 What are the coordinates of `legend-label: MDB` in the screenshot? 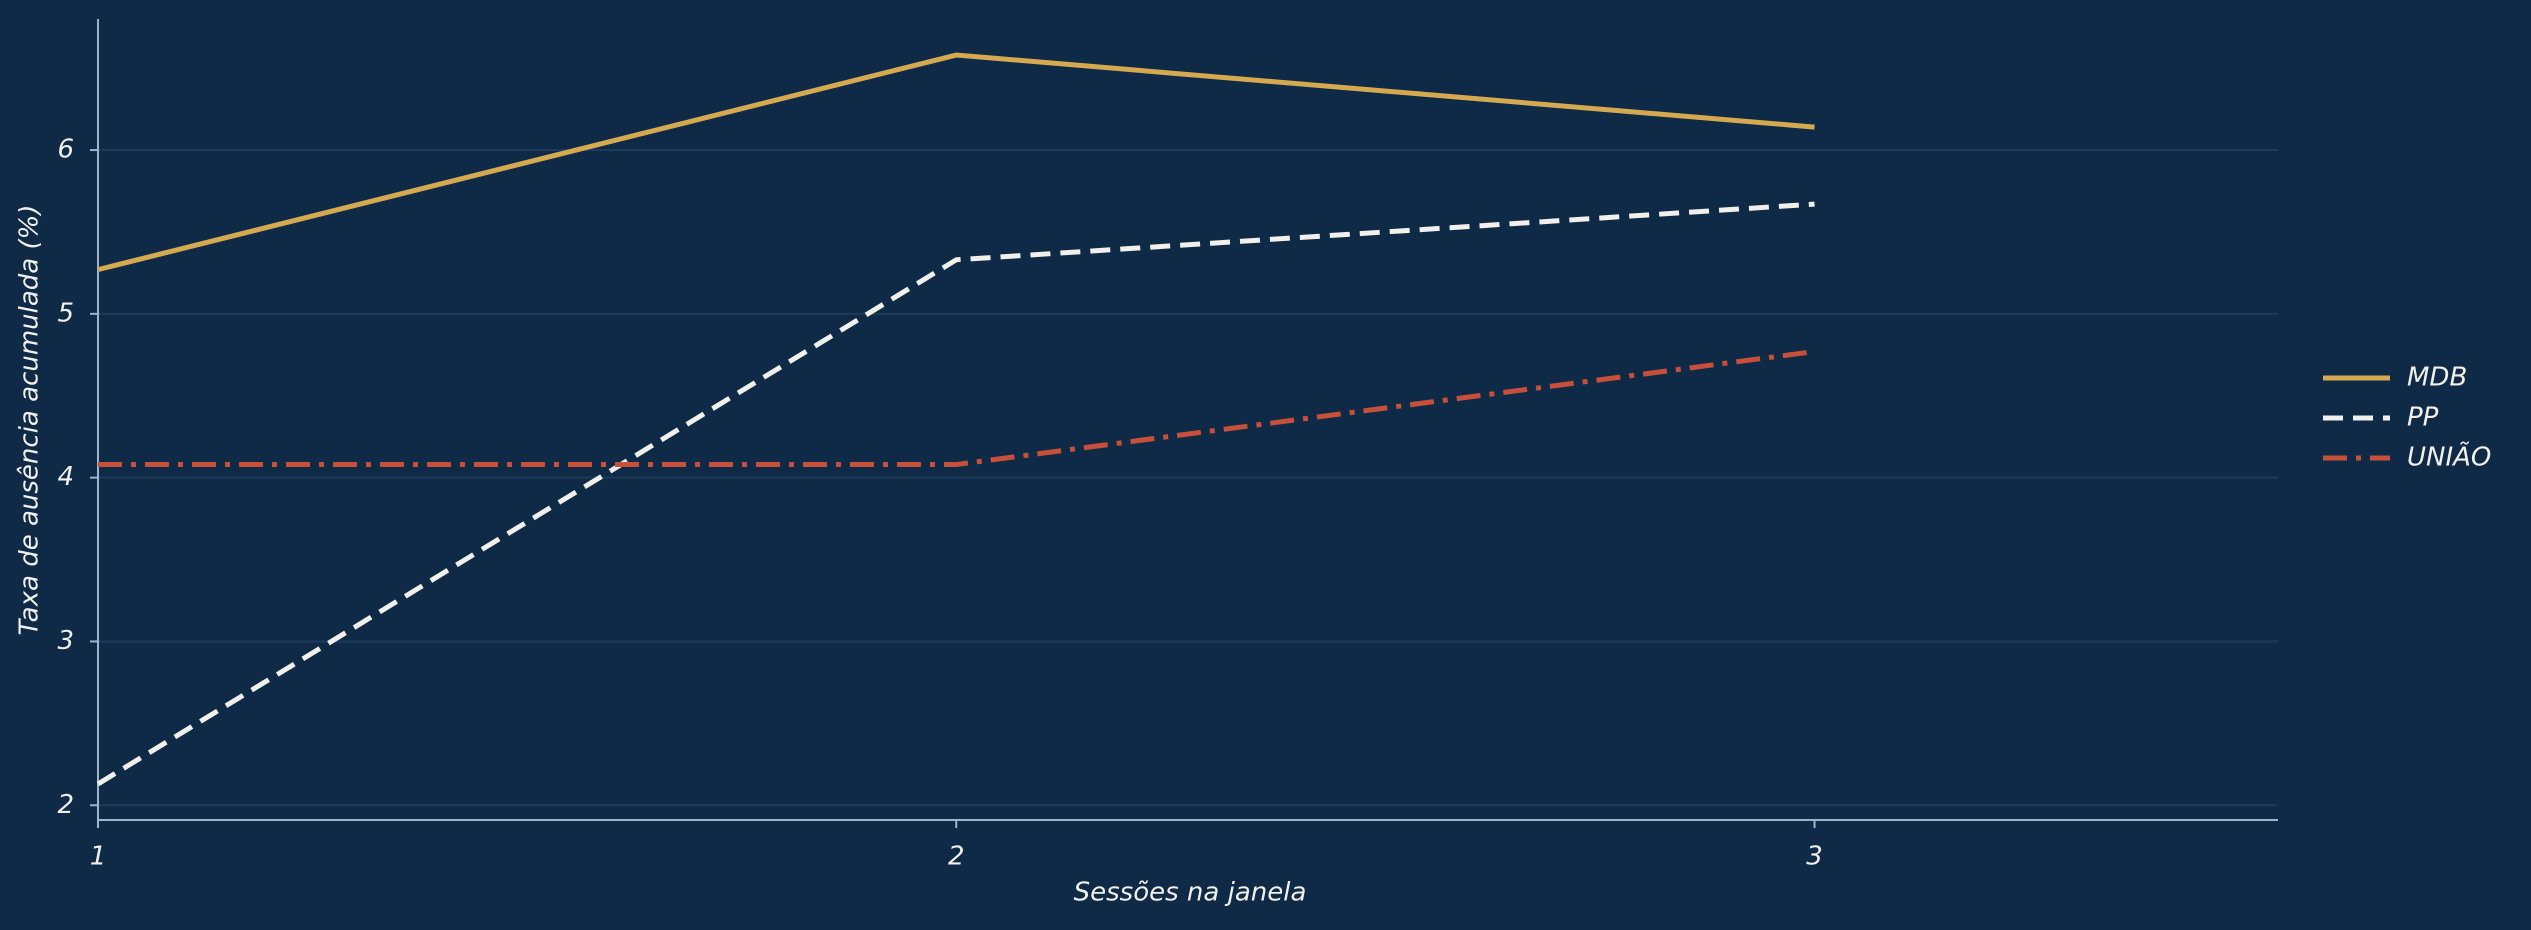 It's located at (2437, 378).